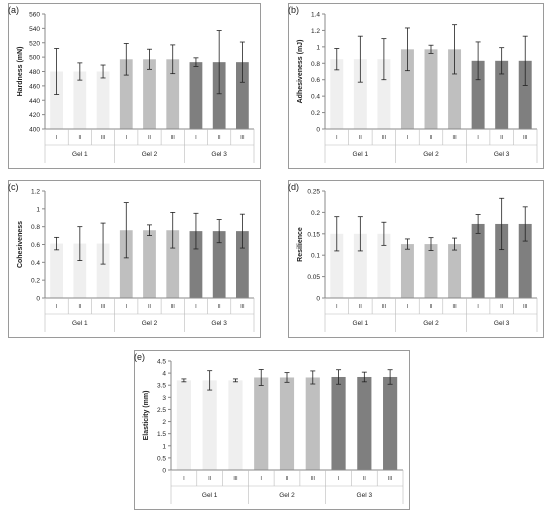  Describe the element at coordinates (34, 29) in the screenshot. I see `y-tick-label: 540` at that location.